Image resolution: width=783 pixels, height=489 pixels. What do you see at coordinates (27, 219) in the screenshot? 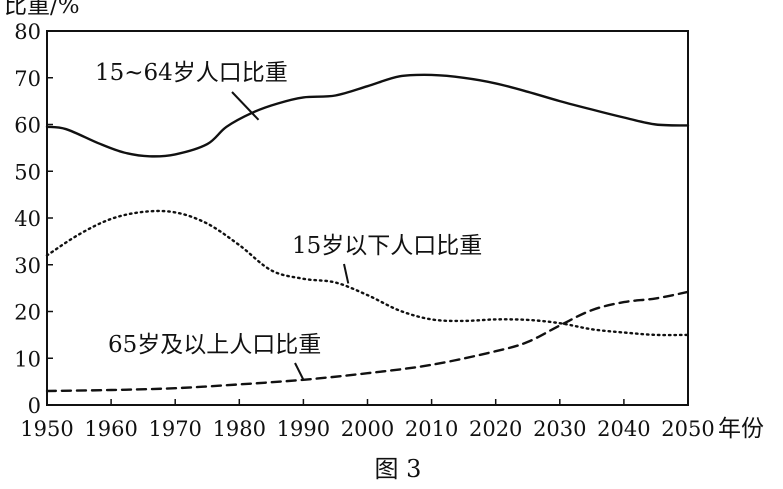
I see `y-tick-label: 40` at bounding box center [27, 219].